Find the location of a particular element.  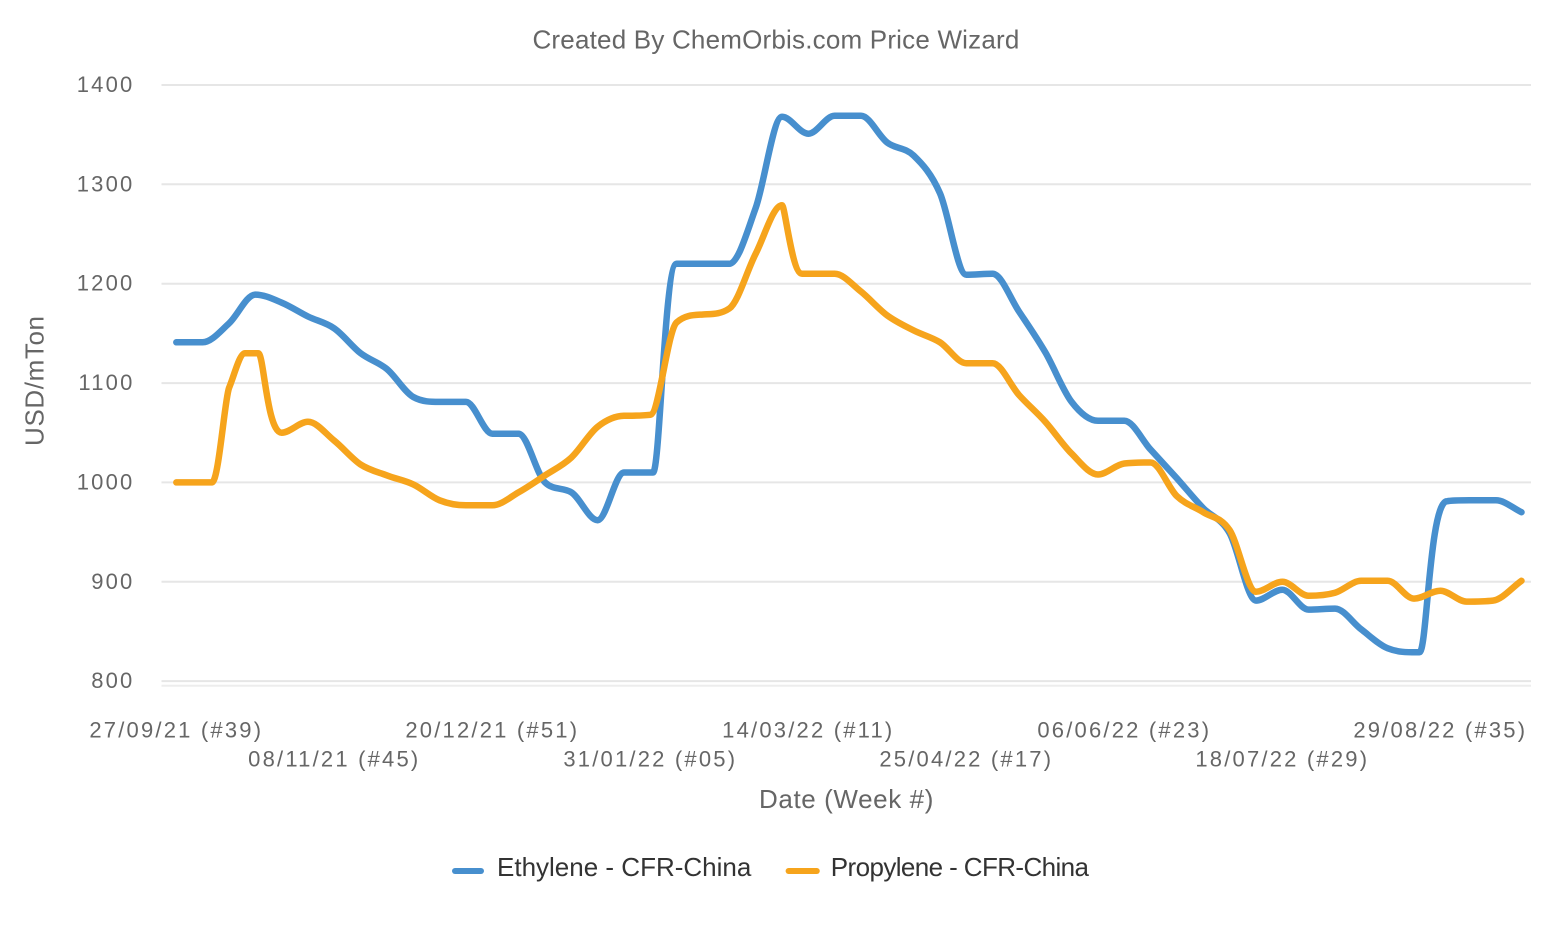

svg-text: 1400 is located at coordinates (106, 84).